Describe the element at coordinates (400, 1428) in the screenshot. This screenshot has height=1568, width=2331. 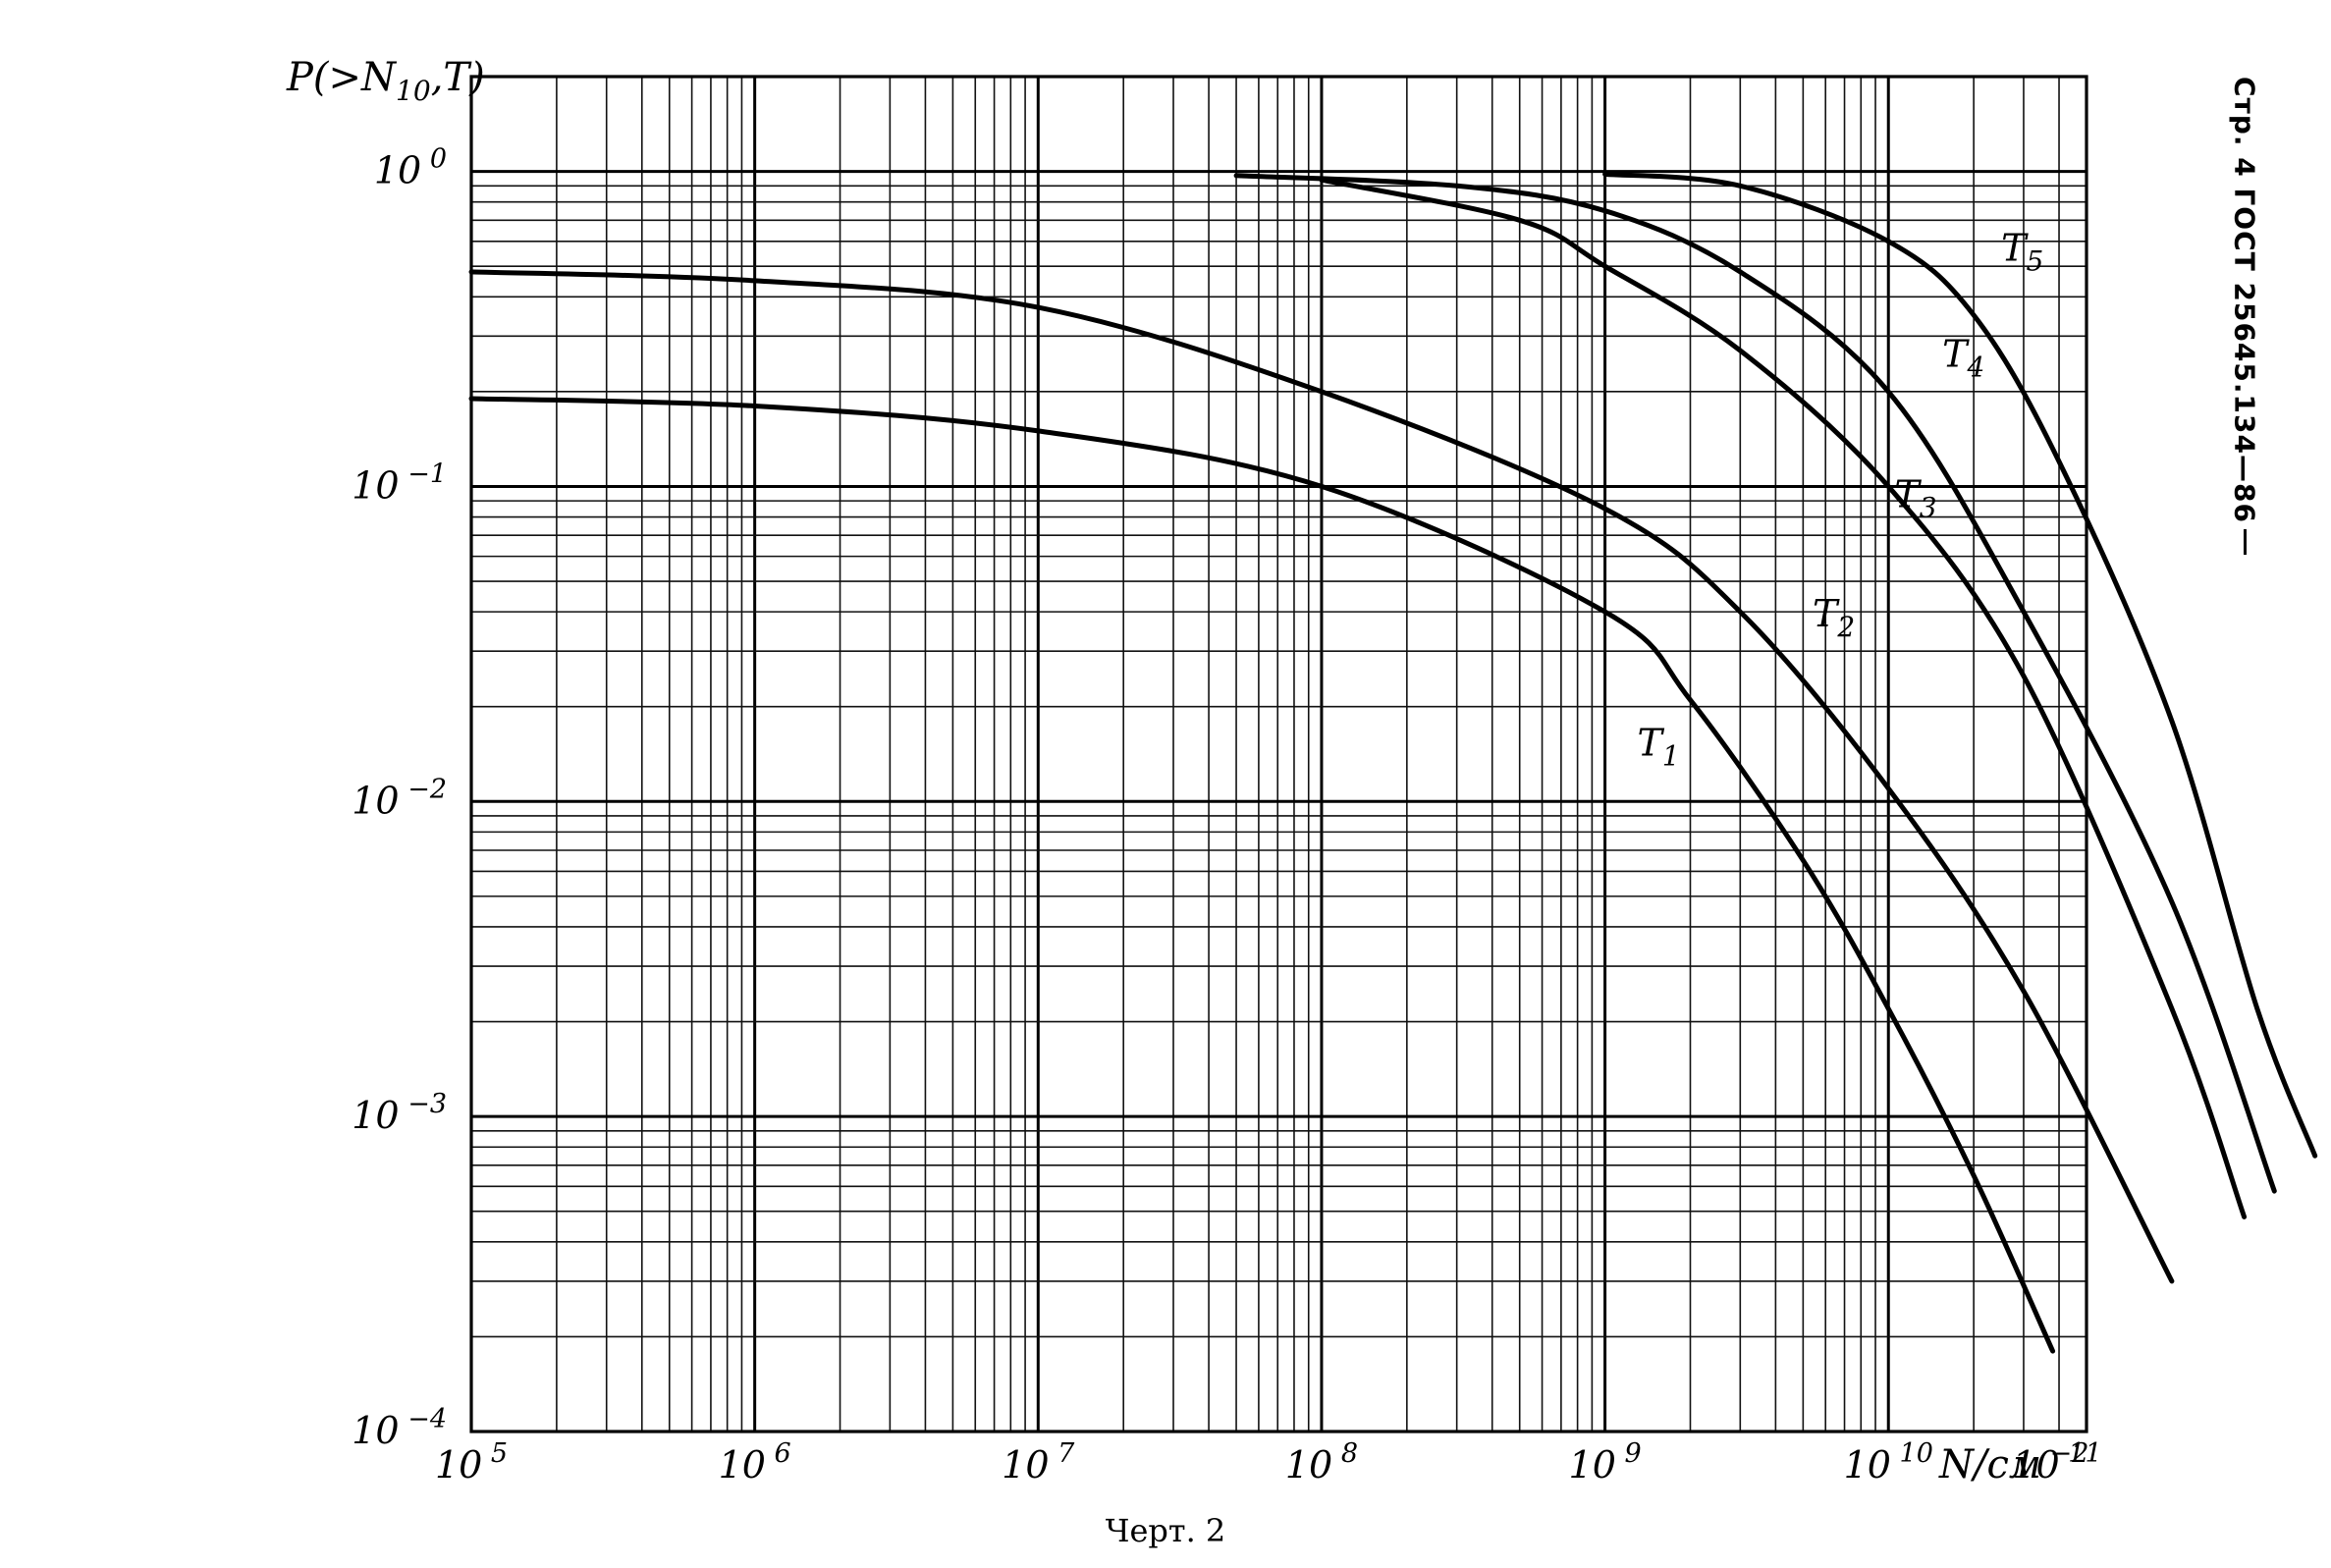
I see `y-tick-label: 10 −4` at that location.